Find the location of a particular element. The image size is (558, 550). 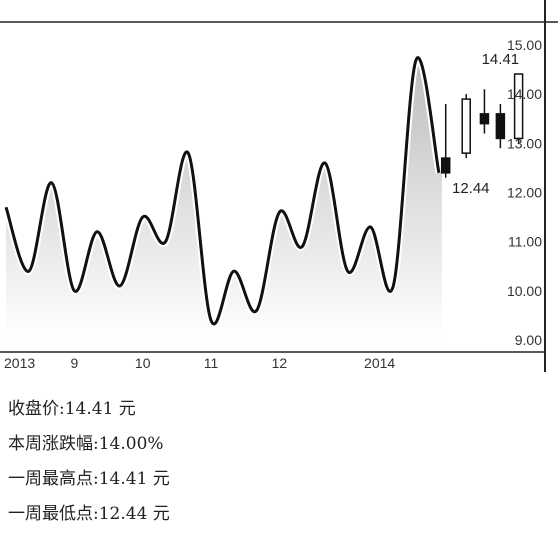

y-tick-label-3: 13.00 is located at coordinates (524, 143).